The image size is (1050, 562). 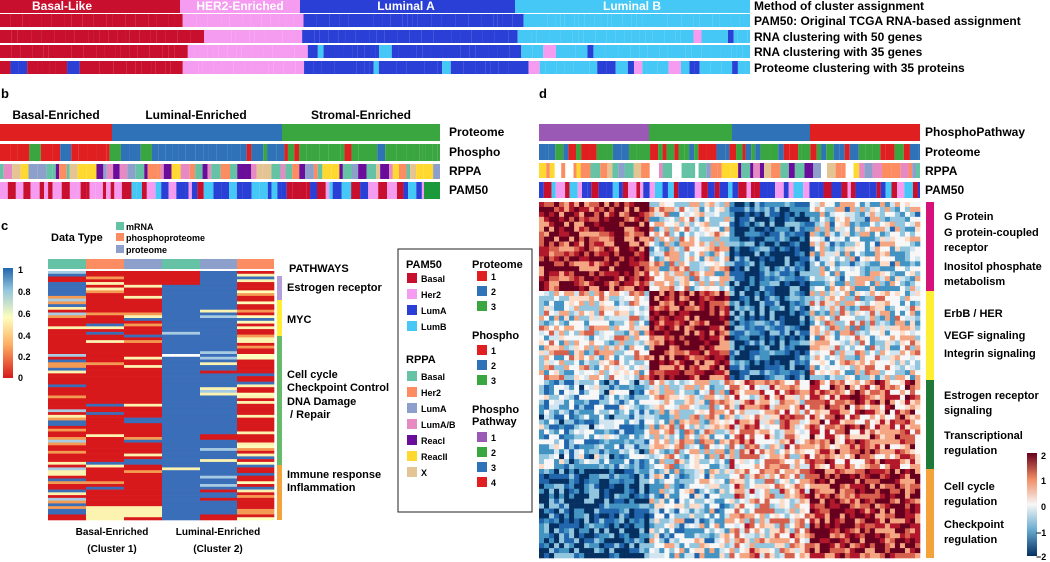 I want to click on cluster-sublabel: (Cluster 2), so click(x=217, y=549).